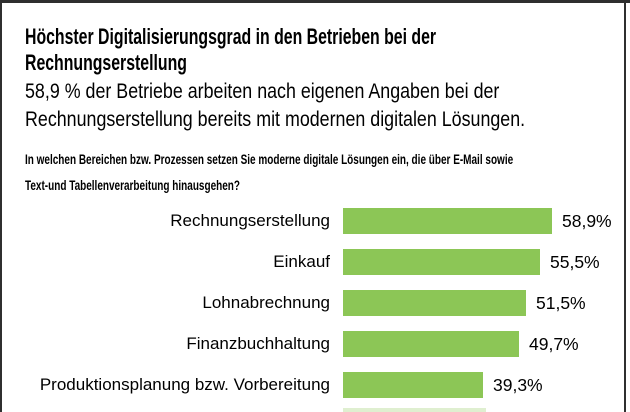 Image resolution: width=630 pixels, height=412 pixels. Describe the element at coordinates (561, 303) in the screenshot. I see `value-label: 51,5%` at that location.